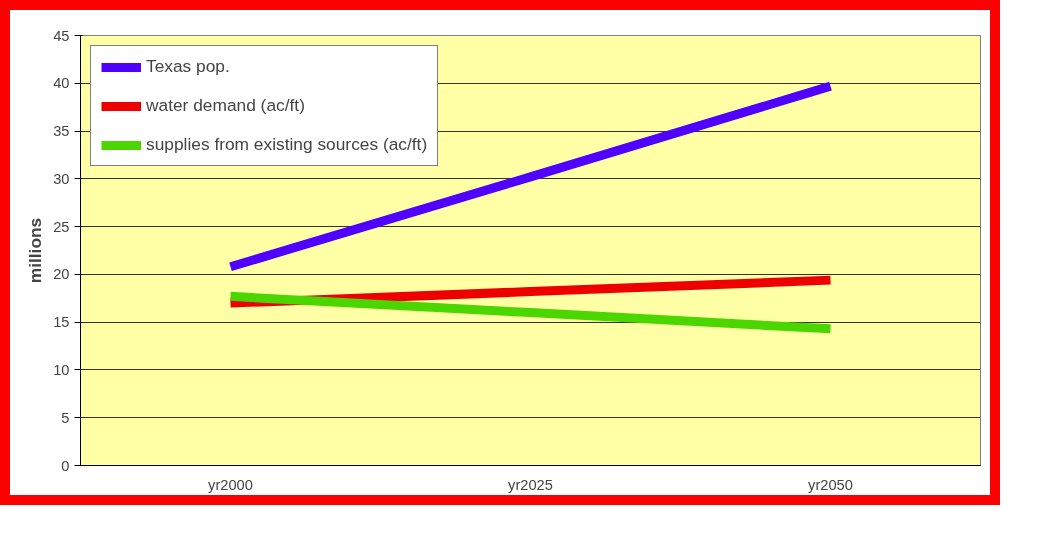 This screenshot has height=547, width=1040. I want to click on y-tick-label: 10, so click(61, 369).